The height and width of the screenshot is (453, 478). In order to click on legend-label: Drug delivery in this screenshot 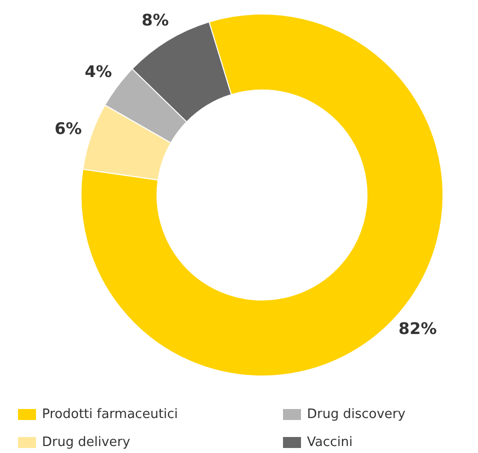, I will do `click(86, 442)`.